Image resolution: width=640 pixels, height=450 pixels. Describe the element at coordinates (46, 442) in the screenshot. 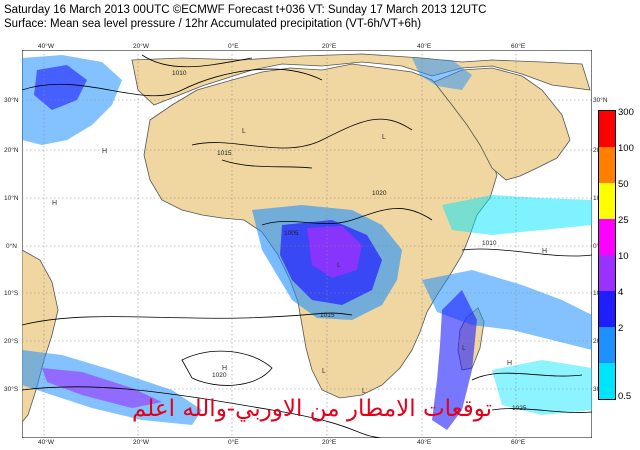

I see `lon-label-bottom: 40°W` at that location.